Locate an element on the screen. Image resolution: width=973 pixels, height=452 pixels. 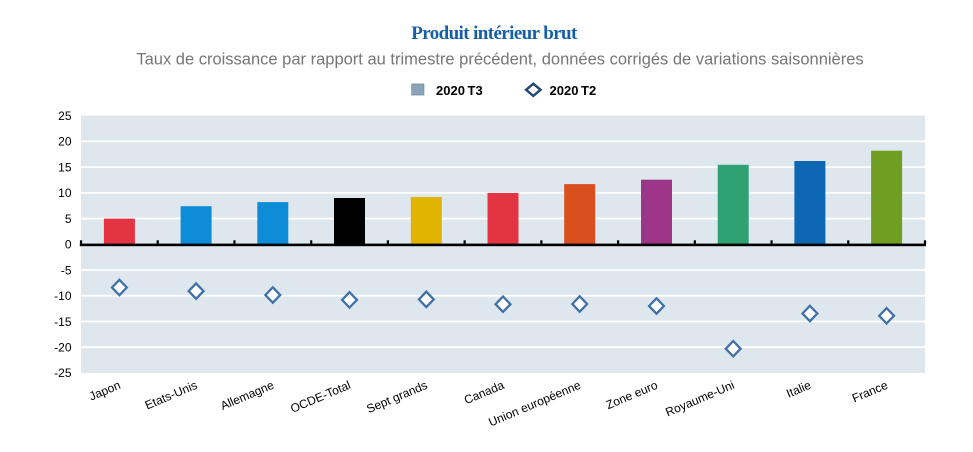
svg-text: 20 is located at coordinates (65, 142).